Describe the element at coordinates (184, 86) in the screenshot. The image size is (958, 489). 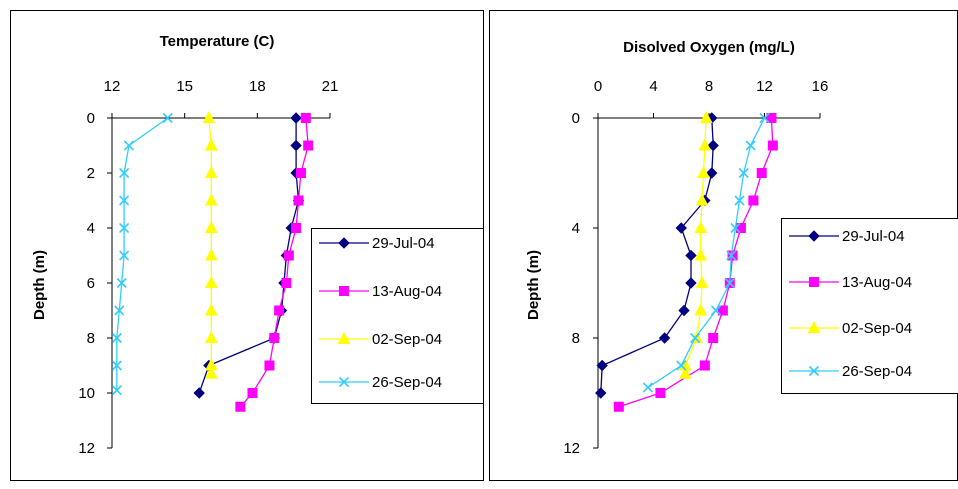
I see `x-tick-label: 15` at that location.